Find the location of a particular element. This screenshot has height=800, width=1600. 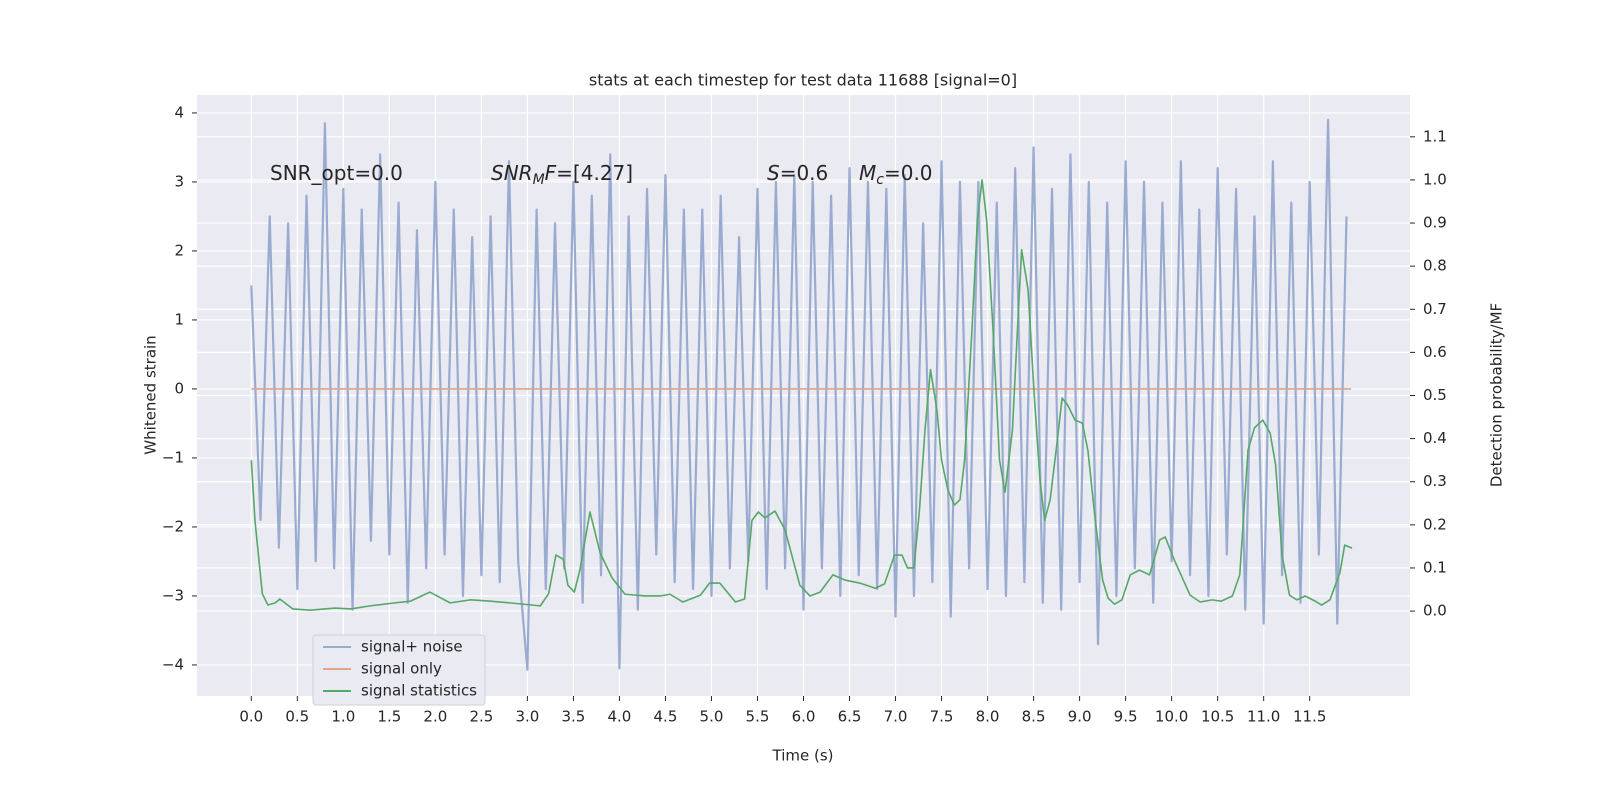

y-tick-label: −1 is located at coordinates (173, 457).